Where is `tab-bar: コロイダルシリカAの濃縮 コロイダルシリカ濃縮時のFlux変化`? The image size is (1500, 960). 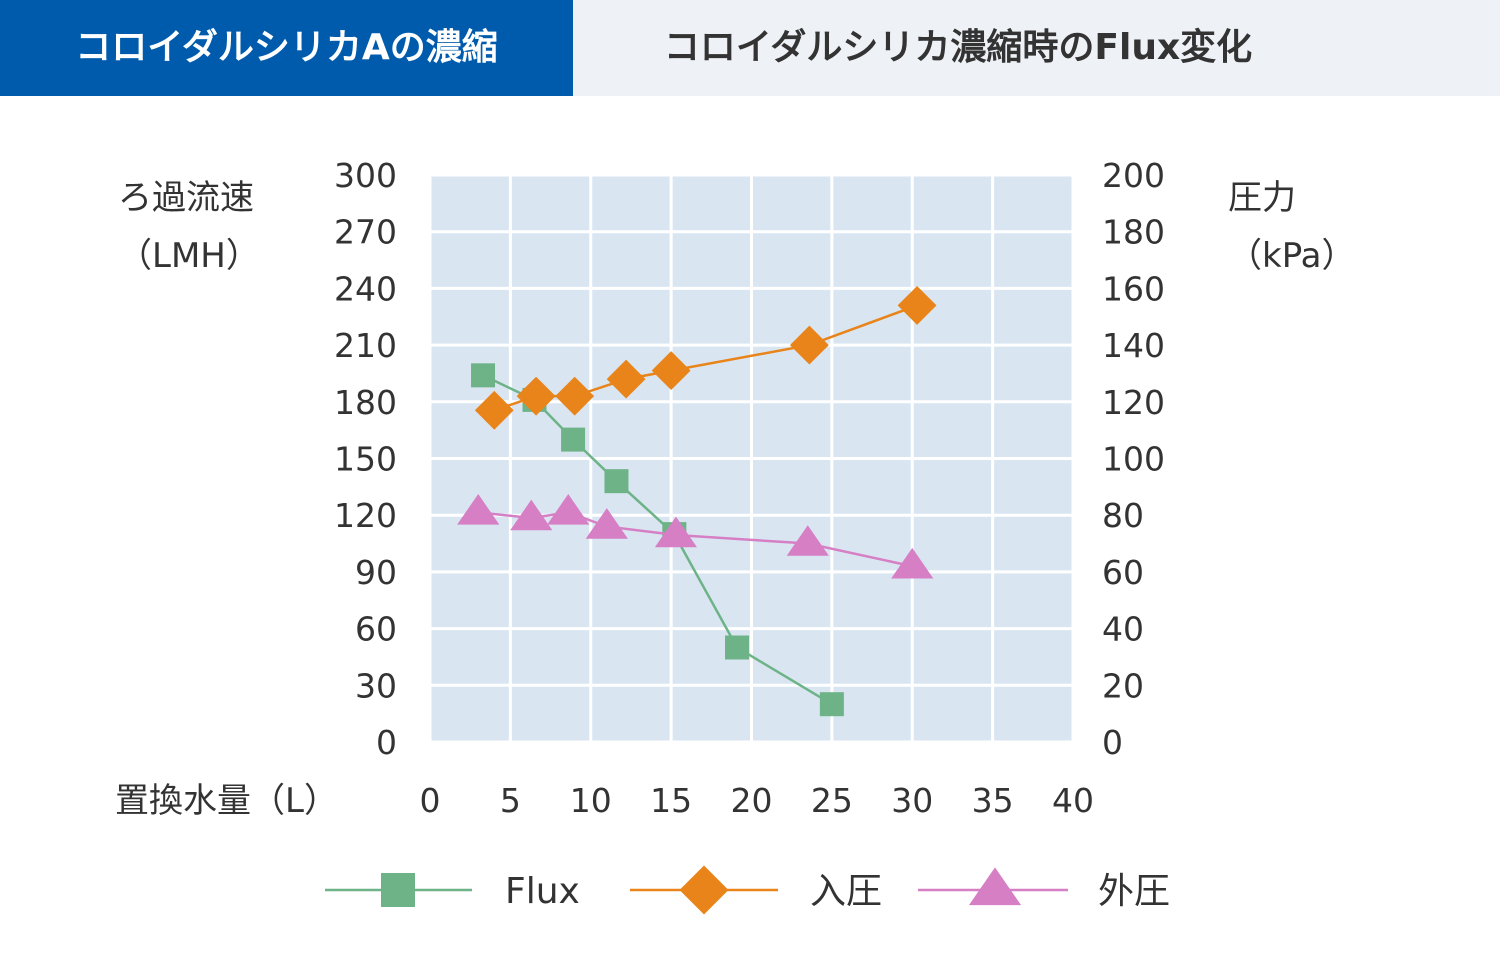
tab-bar: コロイダルシリカAの濃縮 コロイダルシリカ濃縮時のFlux変化 is located at coordinates (750, 48).